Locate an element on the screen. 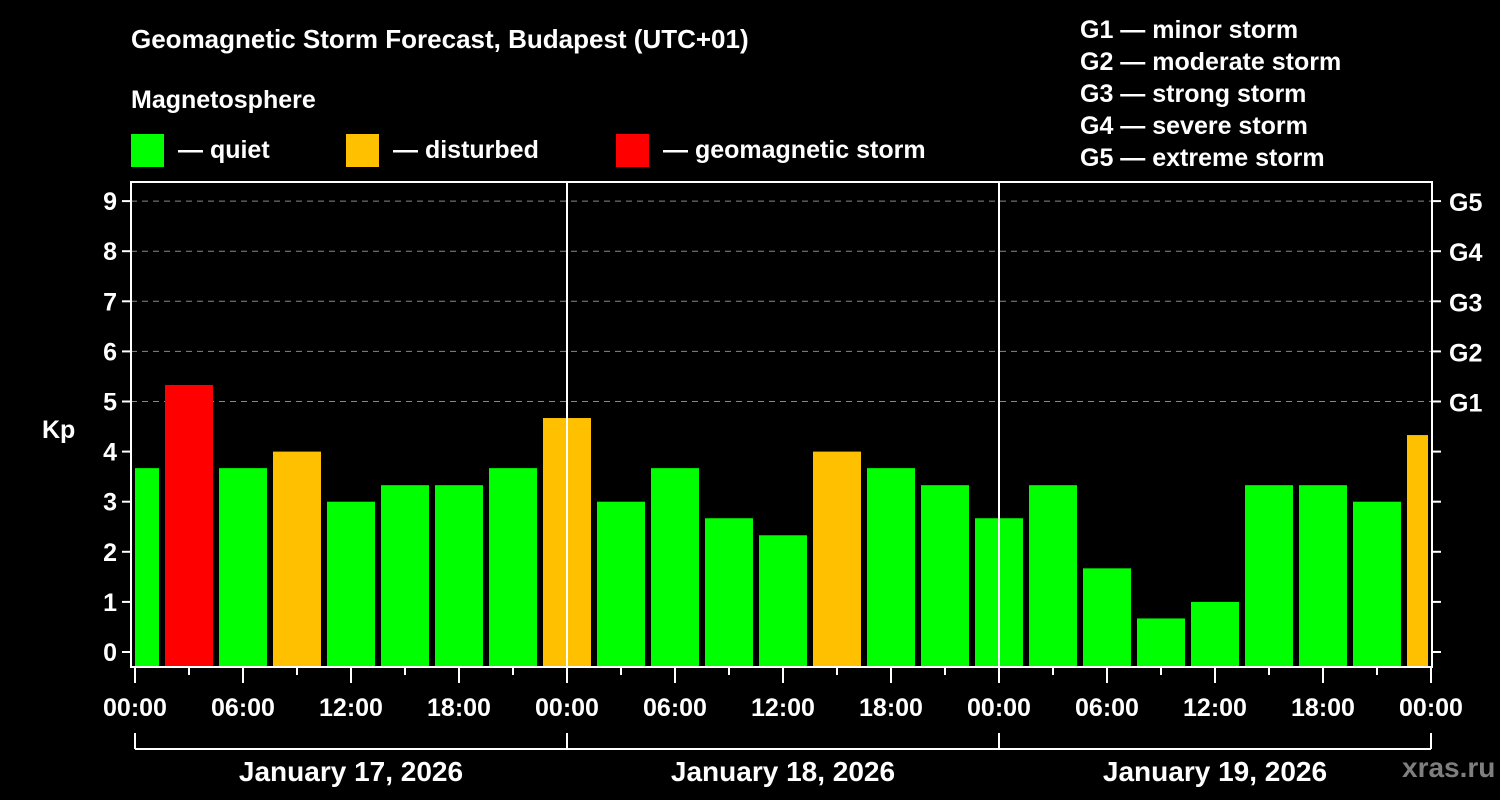  legend-label: — quiet is located at coordinates (224, 150).